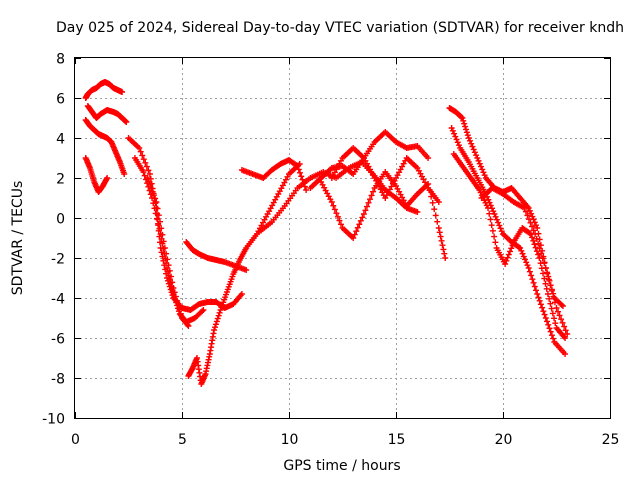 The image size is (640, 480). Describe the element at coordinates (18, 238) in the screenshot. I see `y-axis-label: SDTVAR / TECUs` at that location.